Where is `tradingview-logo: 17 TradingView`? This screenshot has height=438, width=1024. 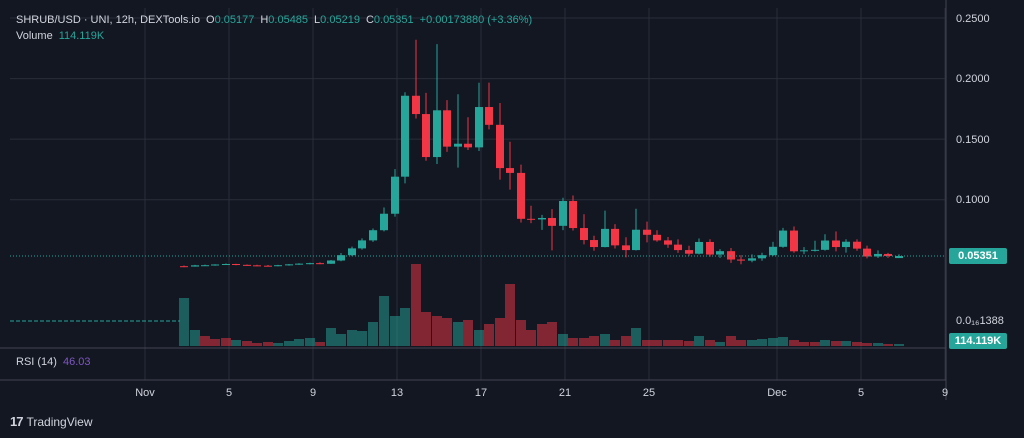 tradingview-logo: 17 TradingView is located at coordinates (51, 421).